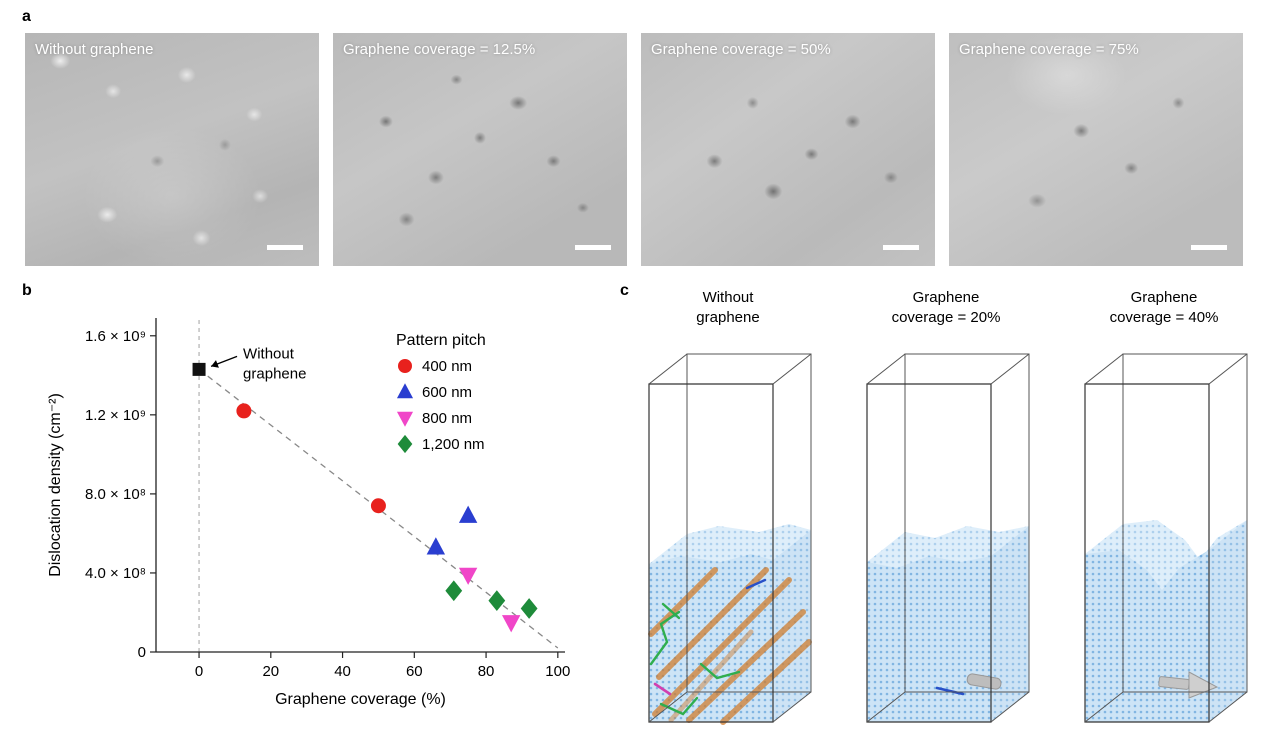 This screenshot has width=1269, height=738. What do you see at coordinates (274, 373) in the screenshot?
I see `svg-text: graphene` at bounding box center [274, 373].